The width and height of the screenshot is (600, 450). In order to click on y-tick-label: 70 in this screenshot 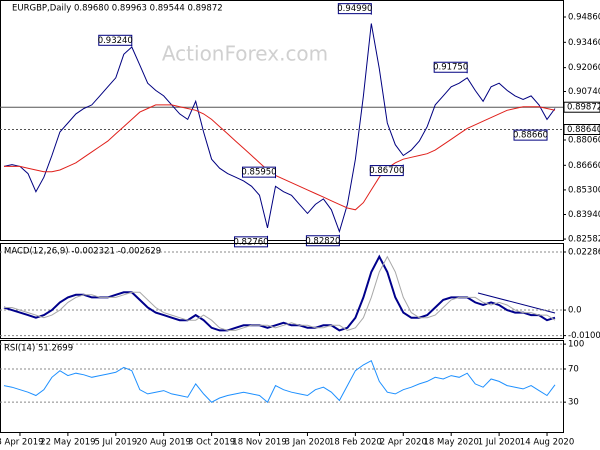, I will do `click(573, 370)`.